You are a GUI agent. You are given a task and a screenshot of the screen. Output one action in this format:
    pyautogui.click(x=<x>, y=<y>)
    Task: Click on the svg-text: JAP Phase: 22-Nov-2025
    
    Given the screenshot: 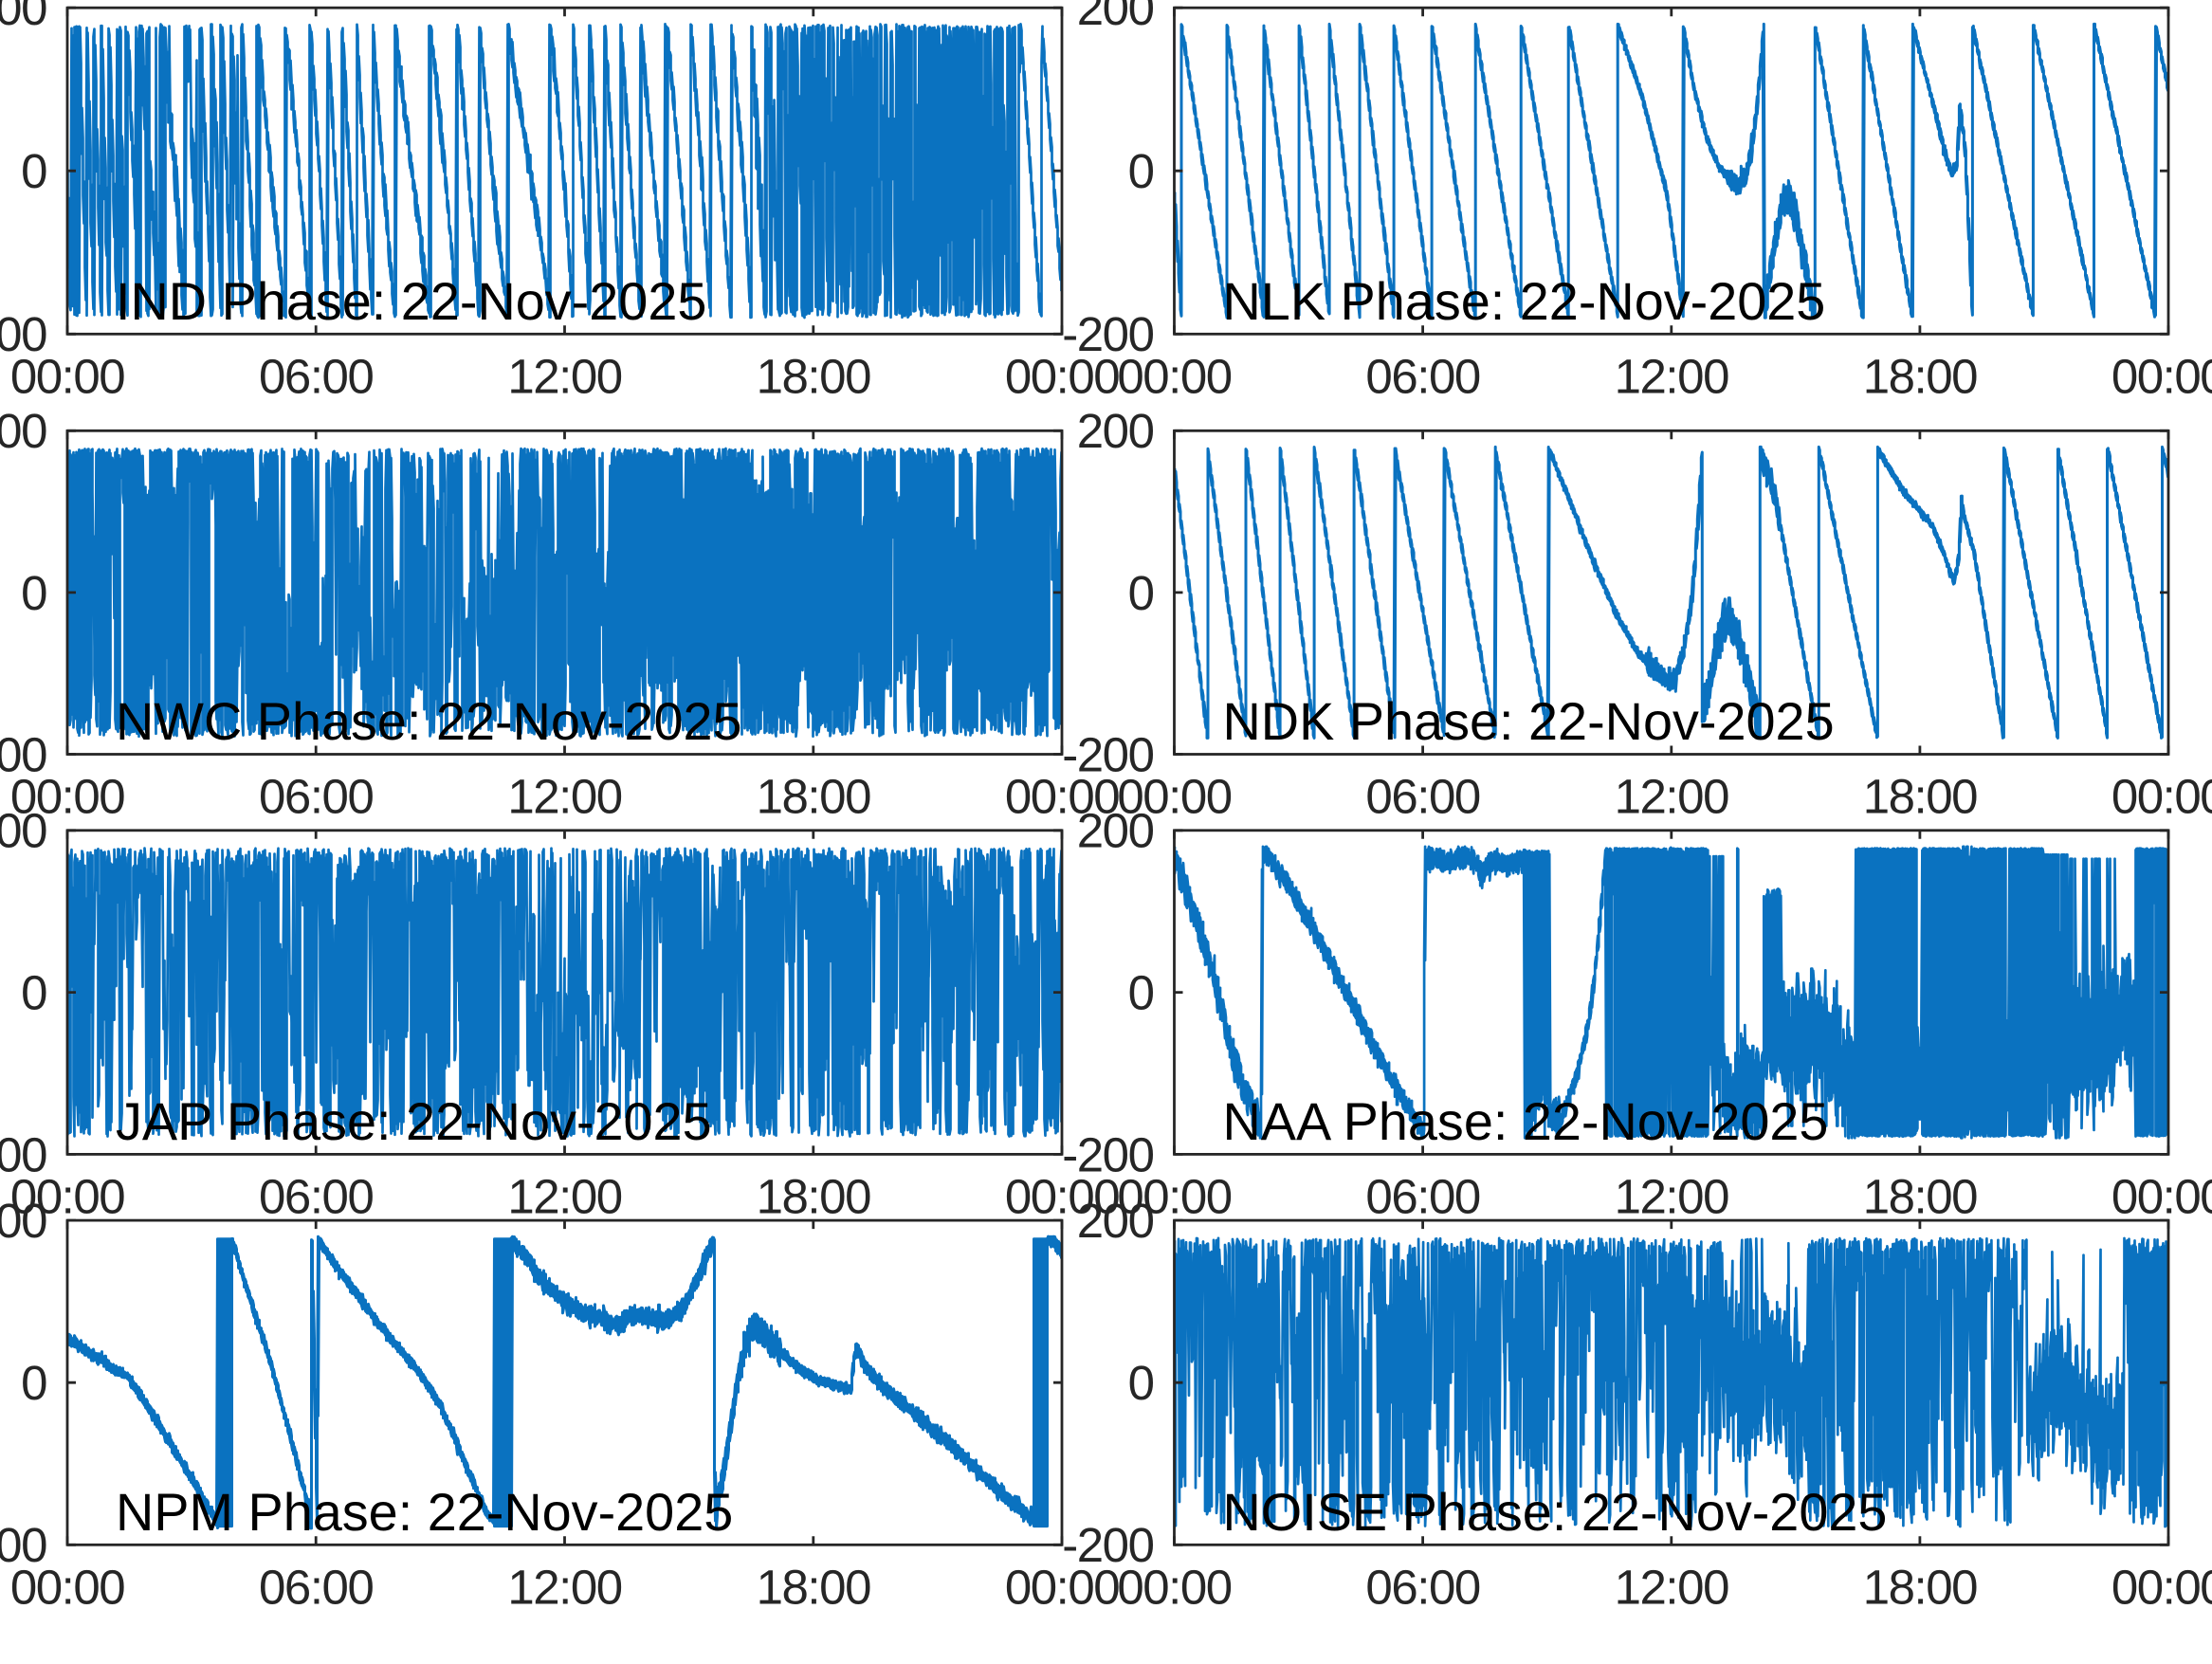 What is the action you would take?
    pyautogui.click(x=414, y=1121)
    